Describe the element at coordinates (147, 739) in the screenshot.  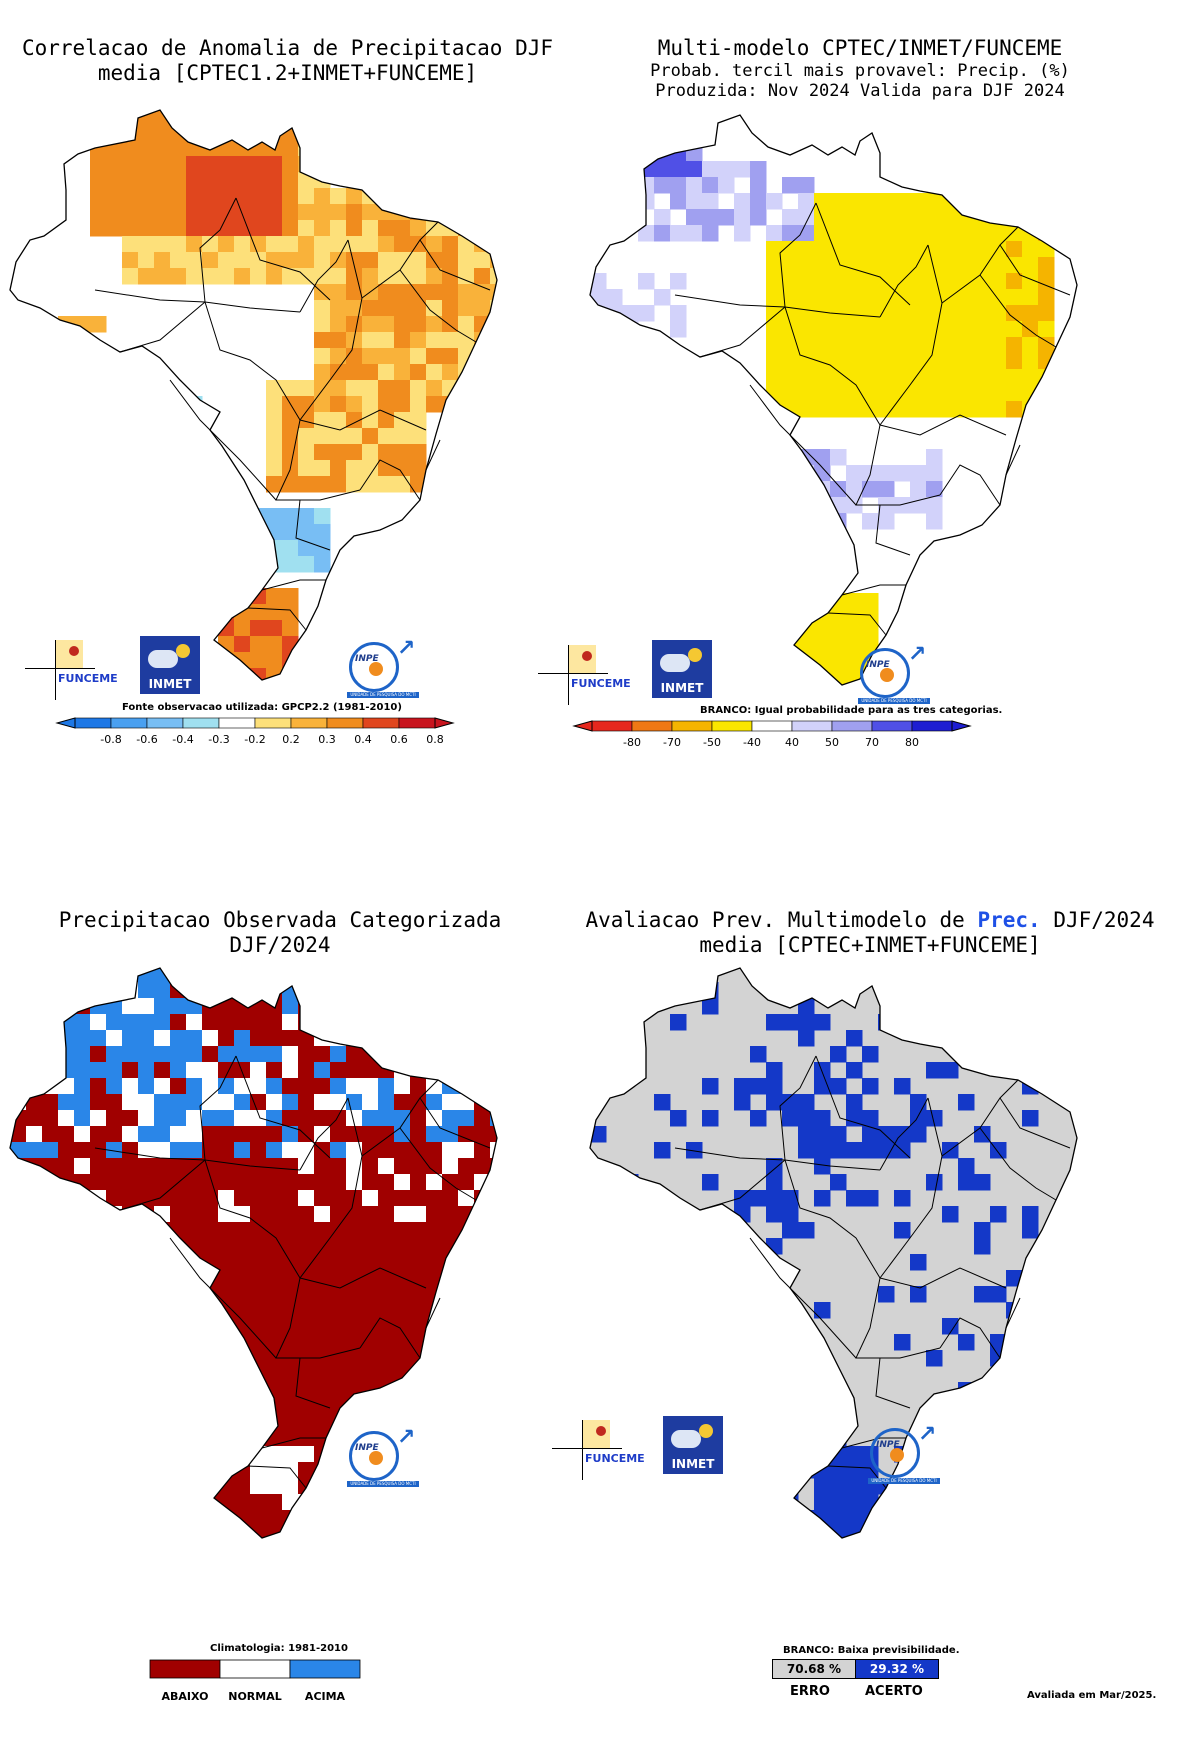
I see `colorbar-tick-label: -0.6` at that location.